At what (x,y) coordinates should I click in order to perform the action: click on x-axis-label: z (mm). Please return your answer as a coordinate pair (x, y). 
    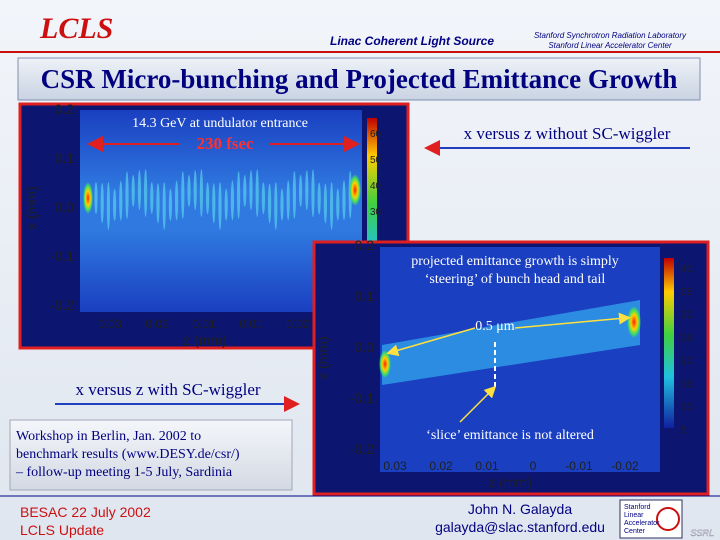
    Looking at the image, I should click on (205, 340).